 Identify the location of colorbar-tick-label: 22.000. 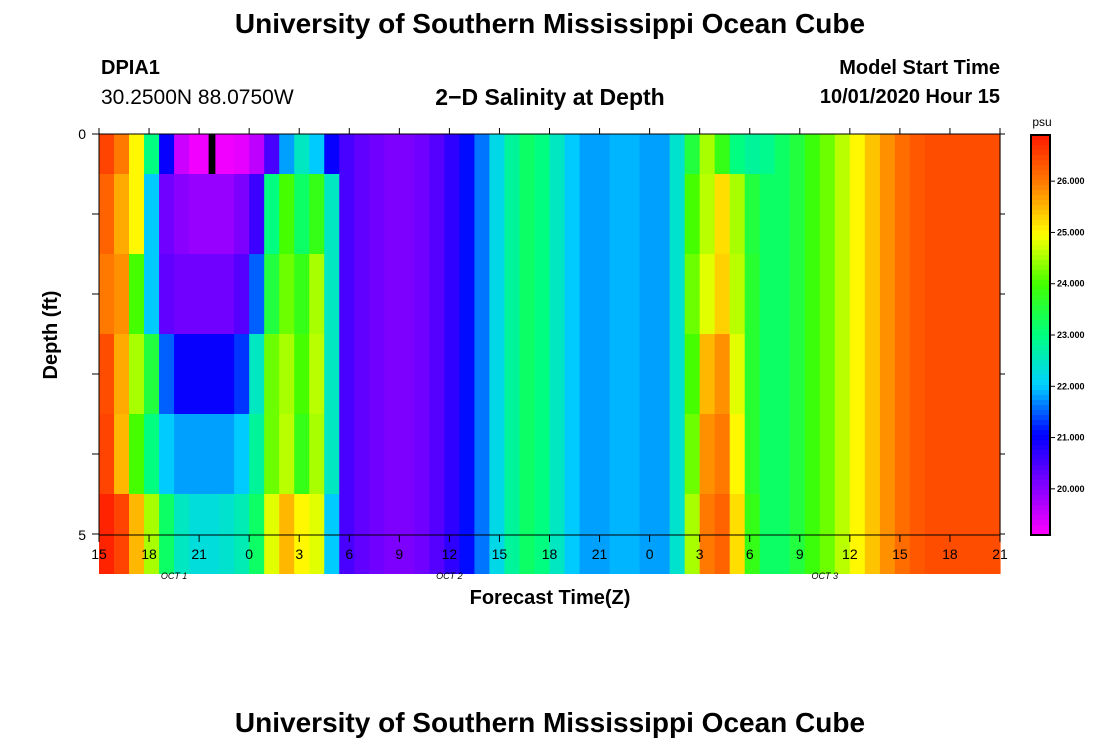
(1071, 386).